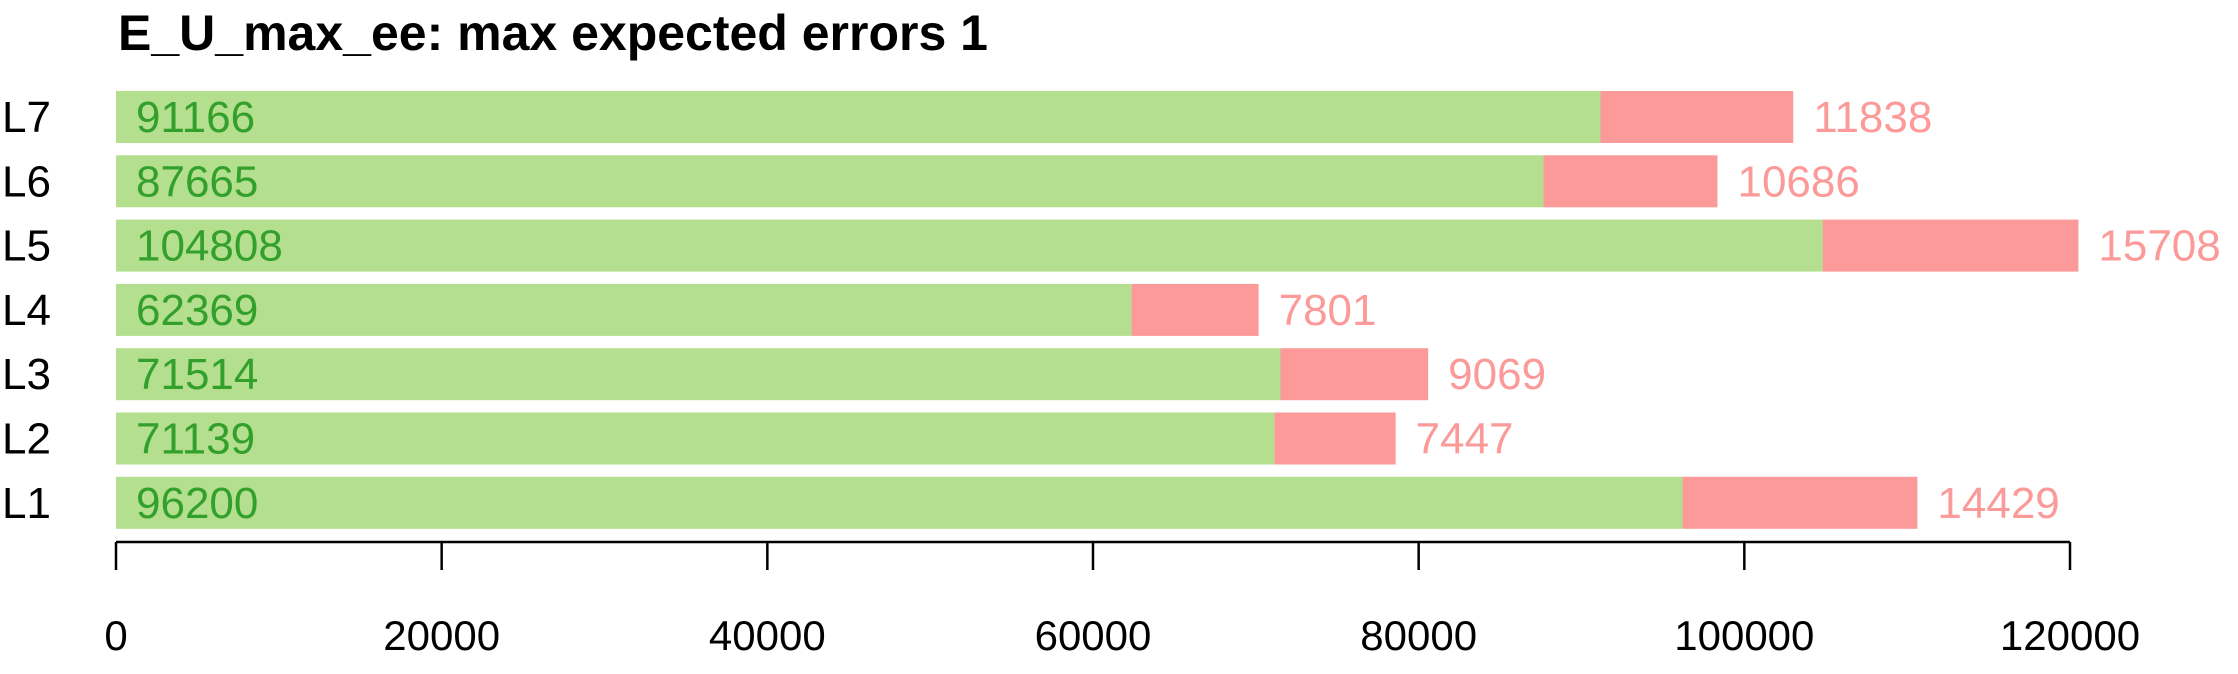 The height and width of the screenshot is (674, 2238). Describe the element at coordinates (767, 635) in the screenshot. I see `x-tick-label: 40000` at that location.